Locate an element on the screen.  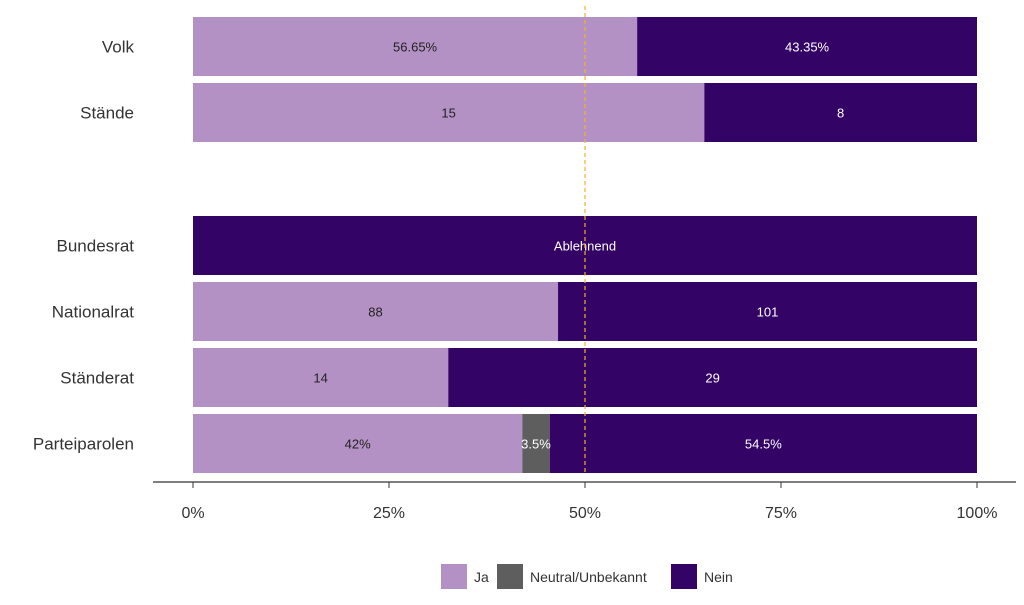
row-label-bundesrat: Bundesrat is located at coordinates (96, 246).